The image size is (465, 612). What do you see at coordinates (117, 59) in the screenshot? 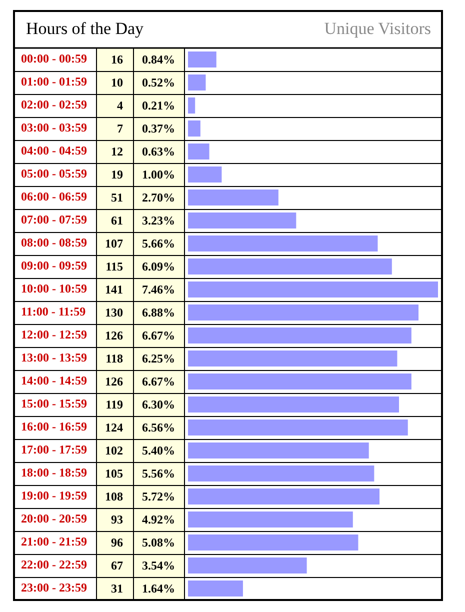
I see `data-label: 16` at bounding box center [117, 59].